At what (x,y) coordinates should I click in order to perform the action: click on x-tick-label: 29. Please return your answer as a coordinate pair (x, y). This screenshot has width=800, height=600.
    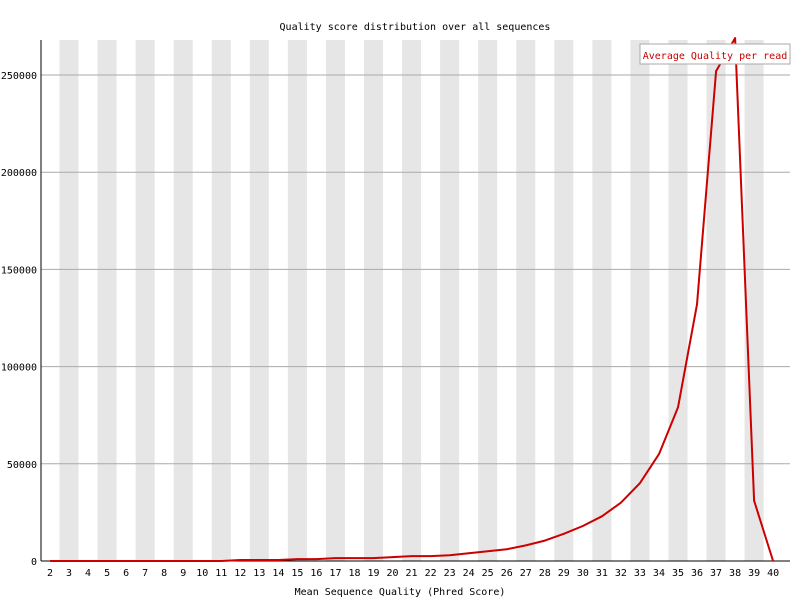
    Looking at the image, I should click on (564, 573).